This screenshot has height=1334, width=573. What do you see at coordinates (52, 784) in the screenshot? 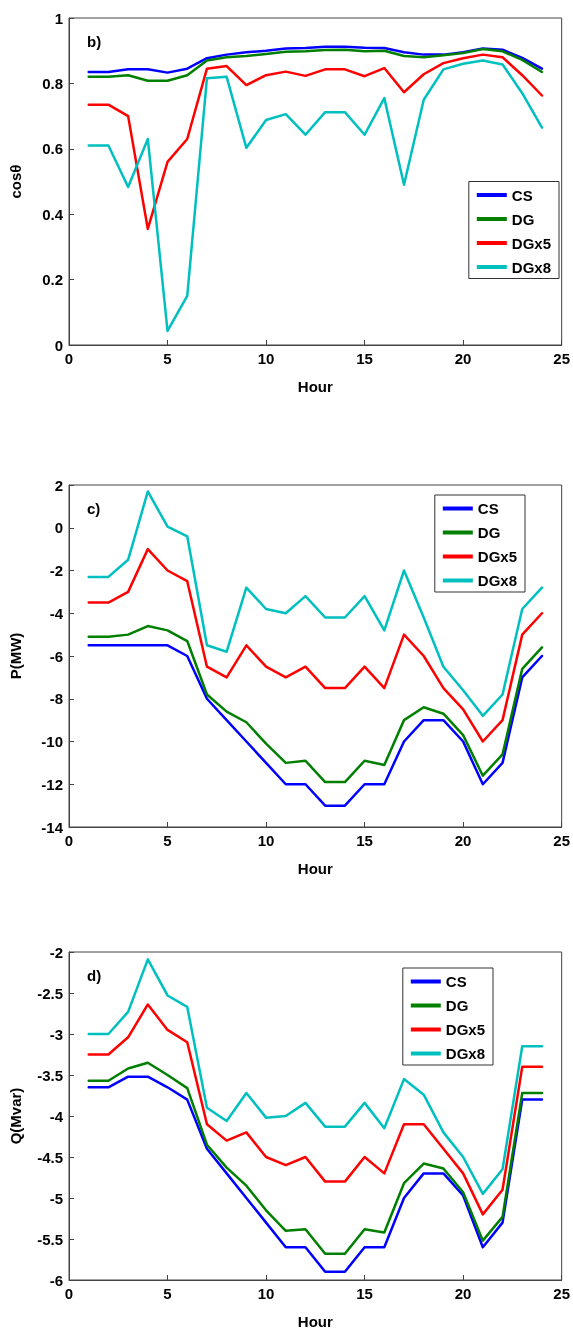
I see `y-tick-label: -12` at bounding box center [52, 784].